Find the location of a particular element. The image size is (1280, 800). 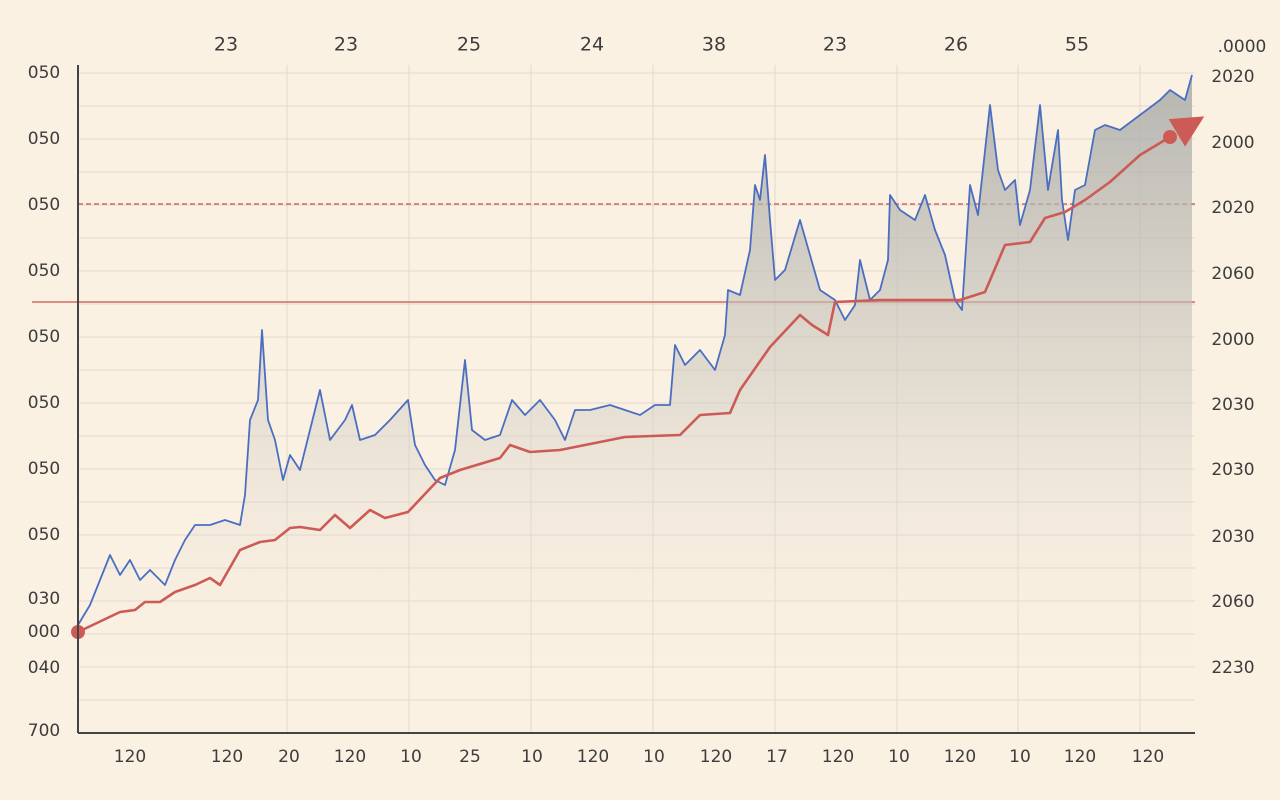

x2-tick-label: 26 is located at coordinates (956, 45).